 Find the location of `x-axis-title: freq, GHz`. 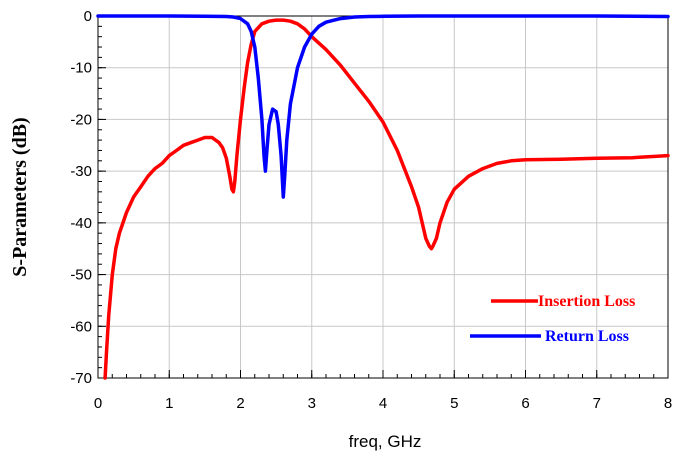

x-axis-title: freq, GHz is located at coordinates (385, 441).